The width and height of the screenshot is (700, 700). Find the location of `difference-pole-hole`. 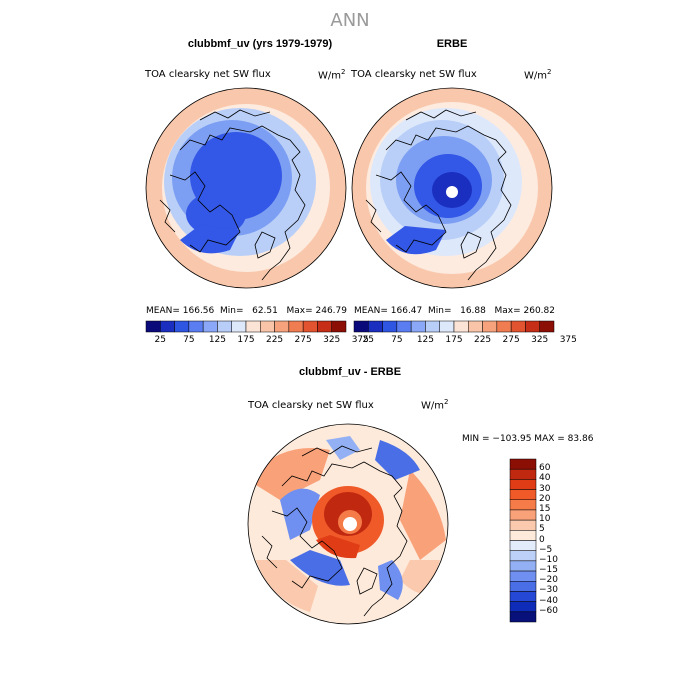

difference-pole-hole is located at coordinates (350, 524).